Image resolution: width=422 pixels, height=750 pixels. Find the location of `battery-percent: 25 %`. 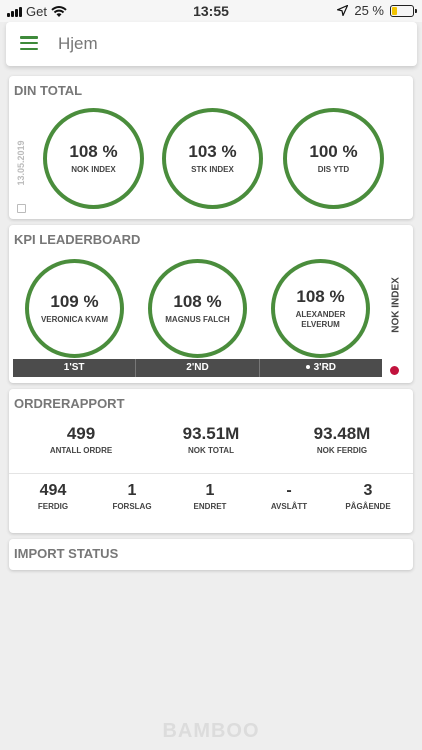

battery-percent: 25 % is located at coordinates (369, 10).